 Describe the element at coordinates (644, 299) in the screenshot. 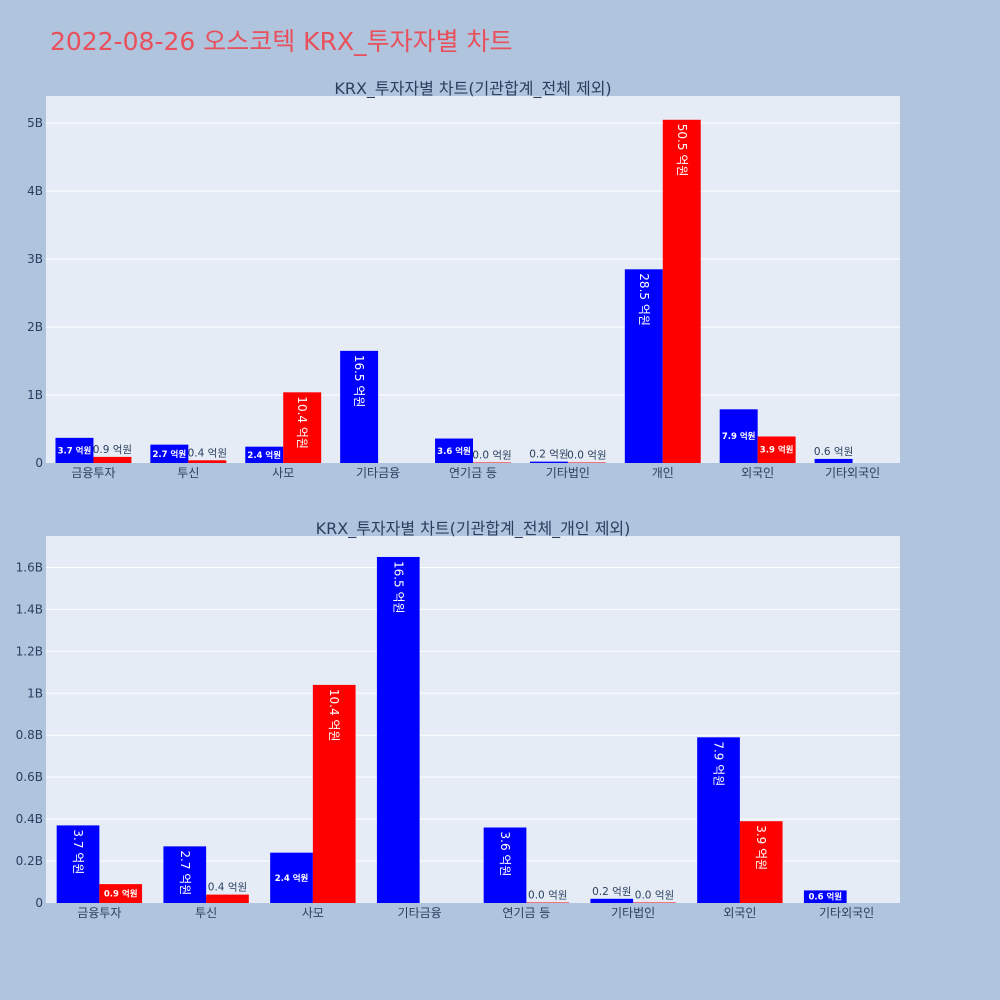

I see `data-label: 28.5 억원` at that location.